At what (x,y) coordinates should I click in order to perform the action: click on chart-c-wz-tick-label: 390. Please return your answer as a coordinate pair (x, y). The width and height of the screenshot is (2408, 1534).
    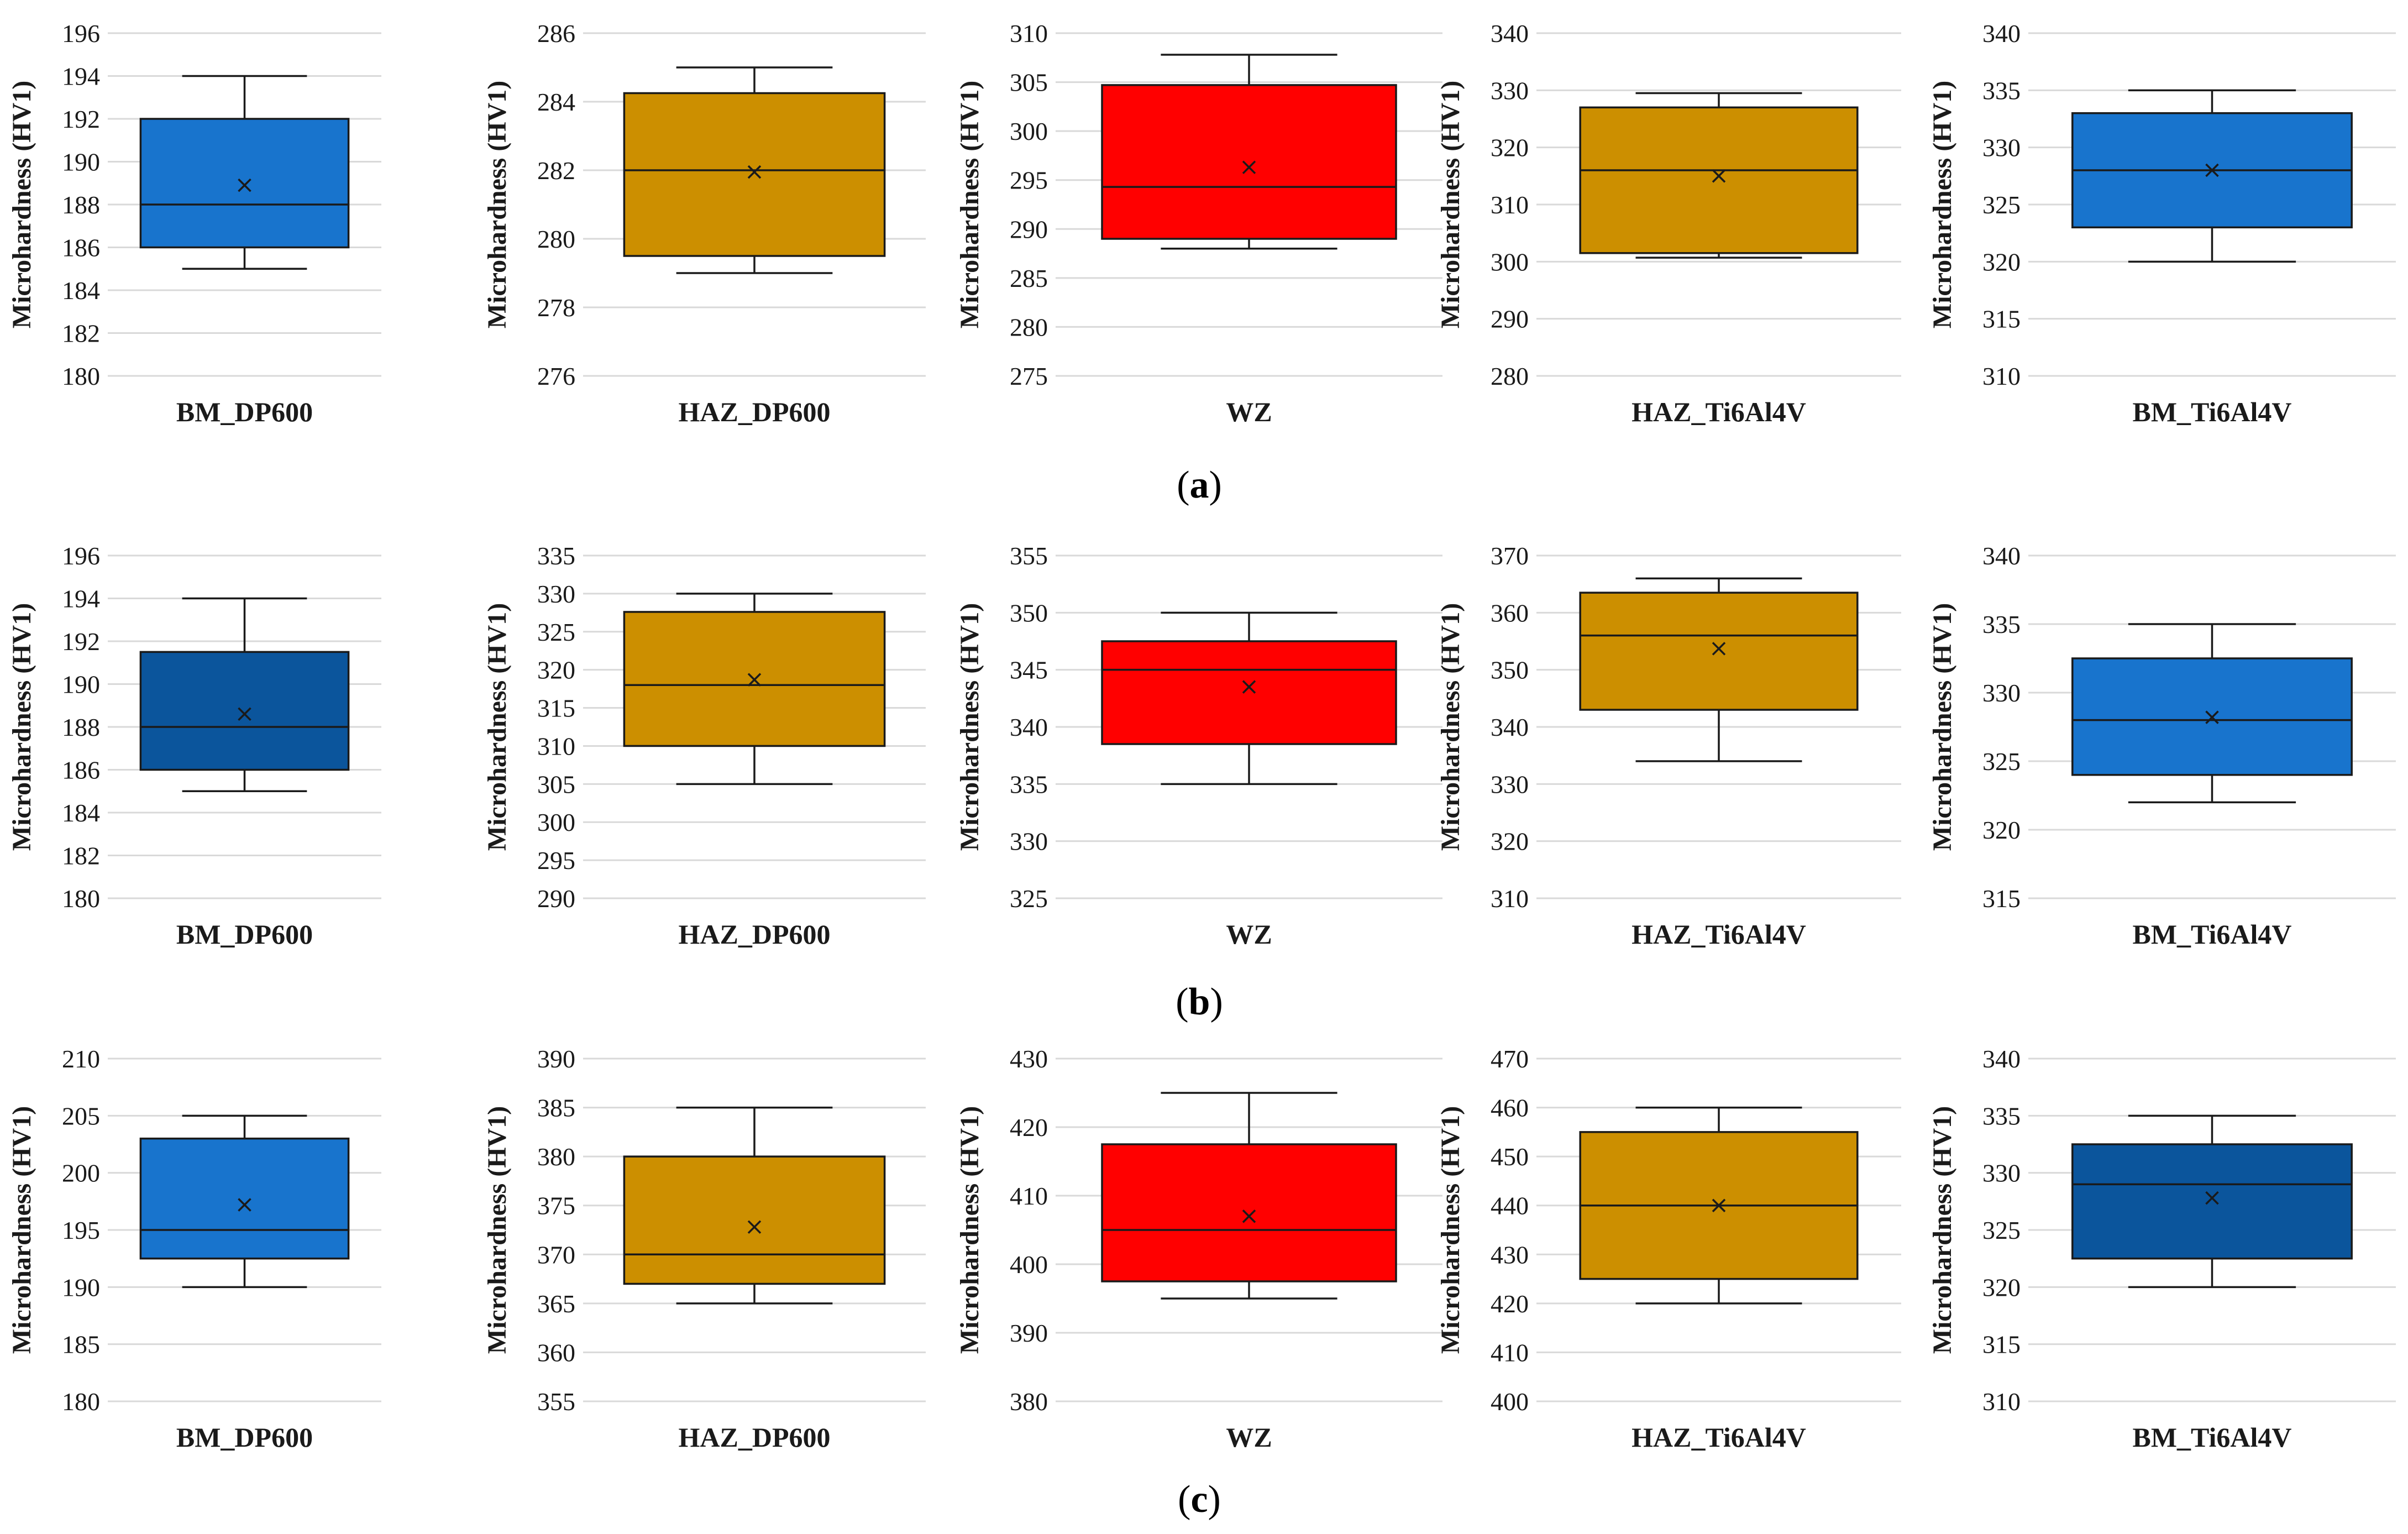
    Looking at the image, I should click on (1029, 1333).